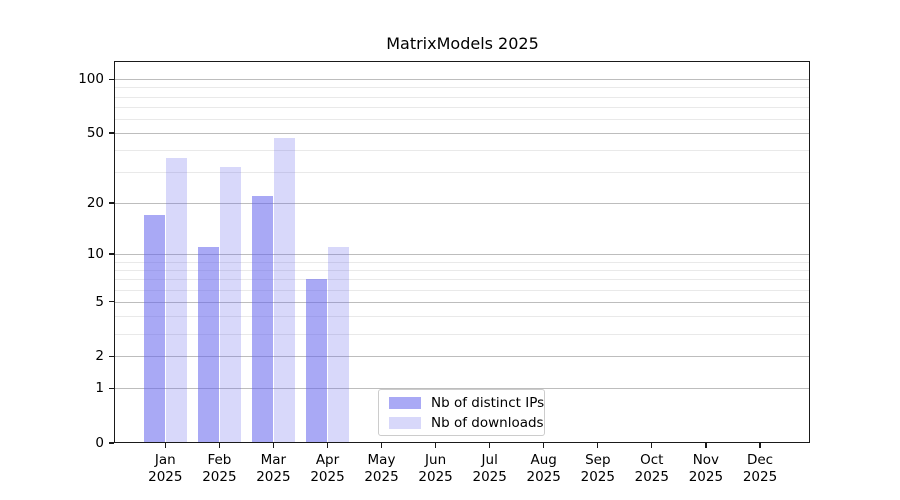  I want to click on legend-entry-nb-of-distinct-ips: Nb of distinct IPs, so click(466, 402).